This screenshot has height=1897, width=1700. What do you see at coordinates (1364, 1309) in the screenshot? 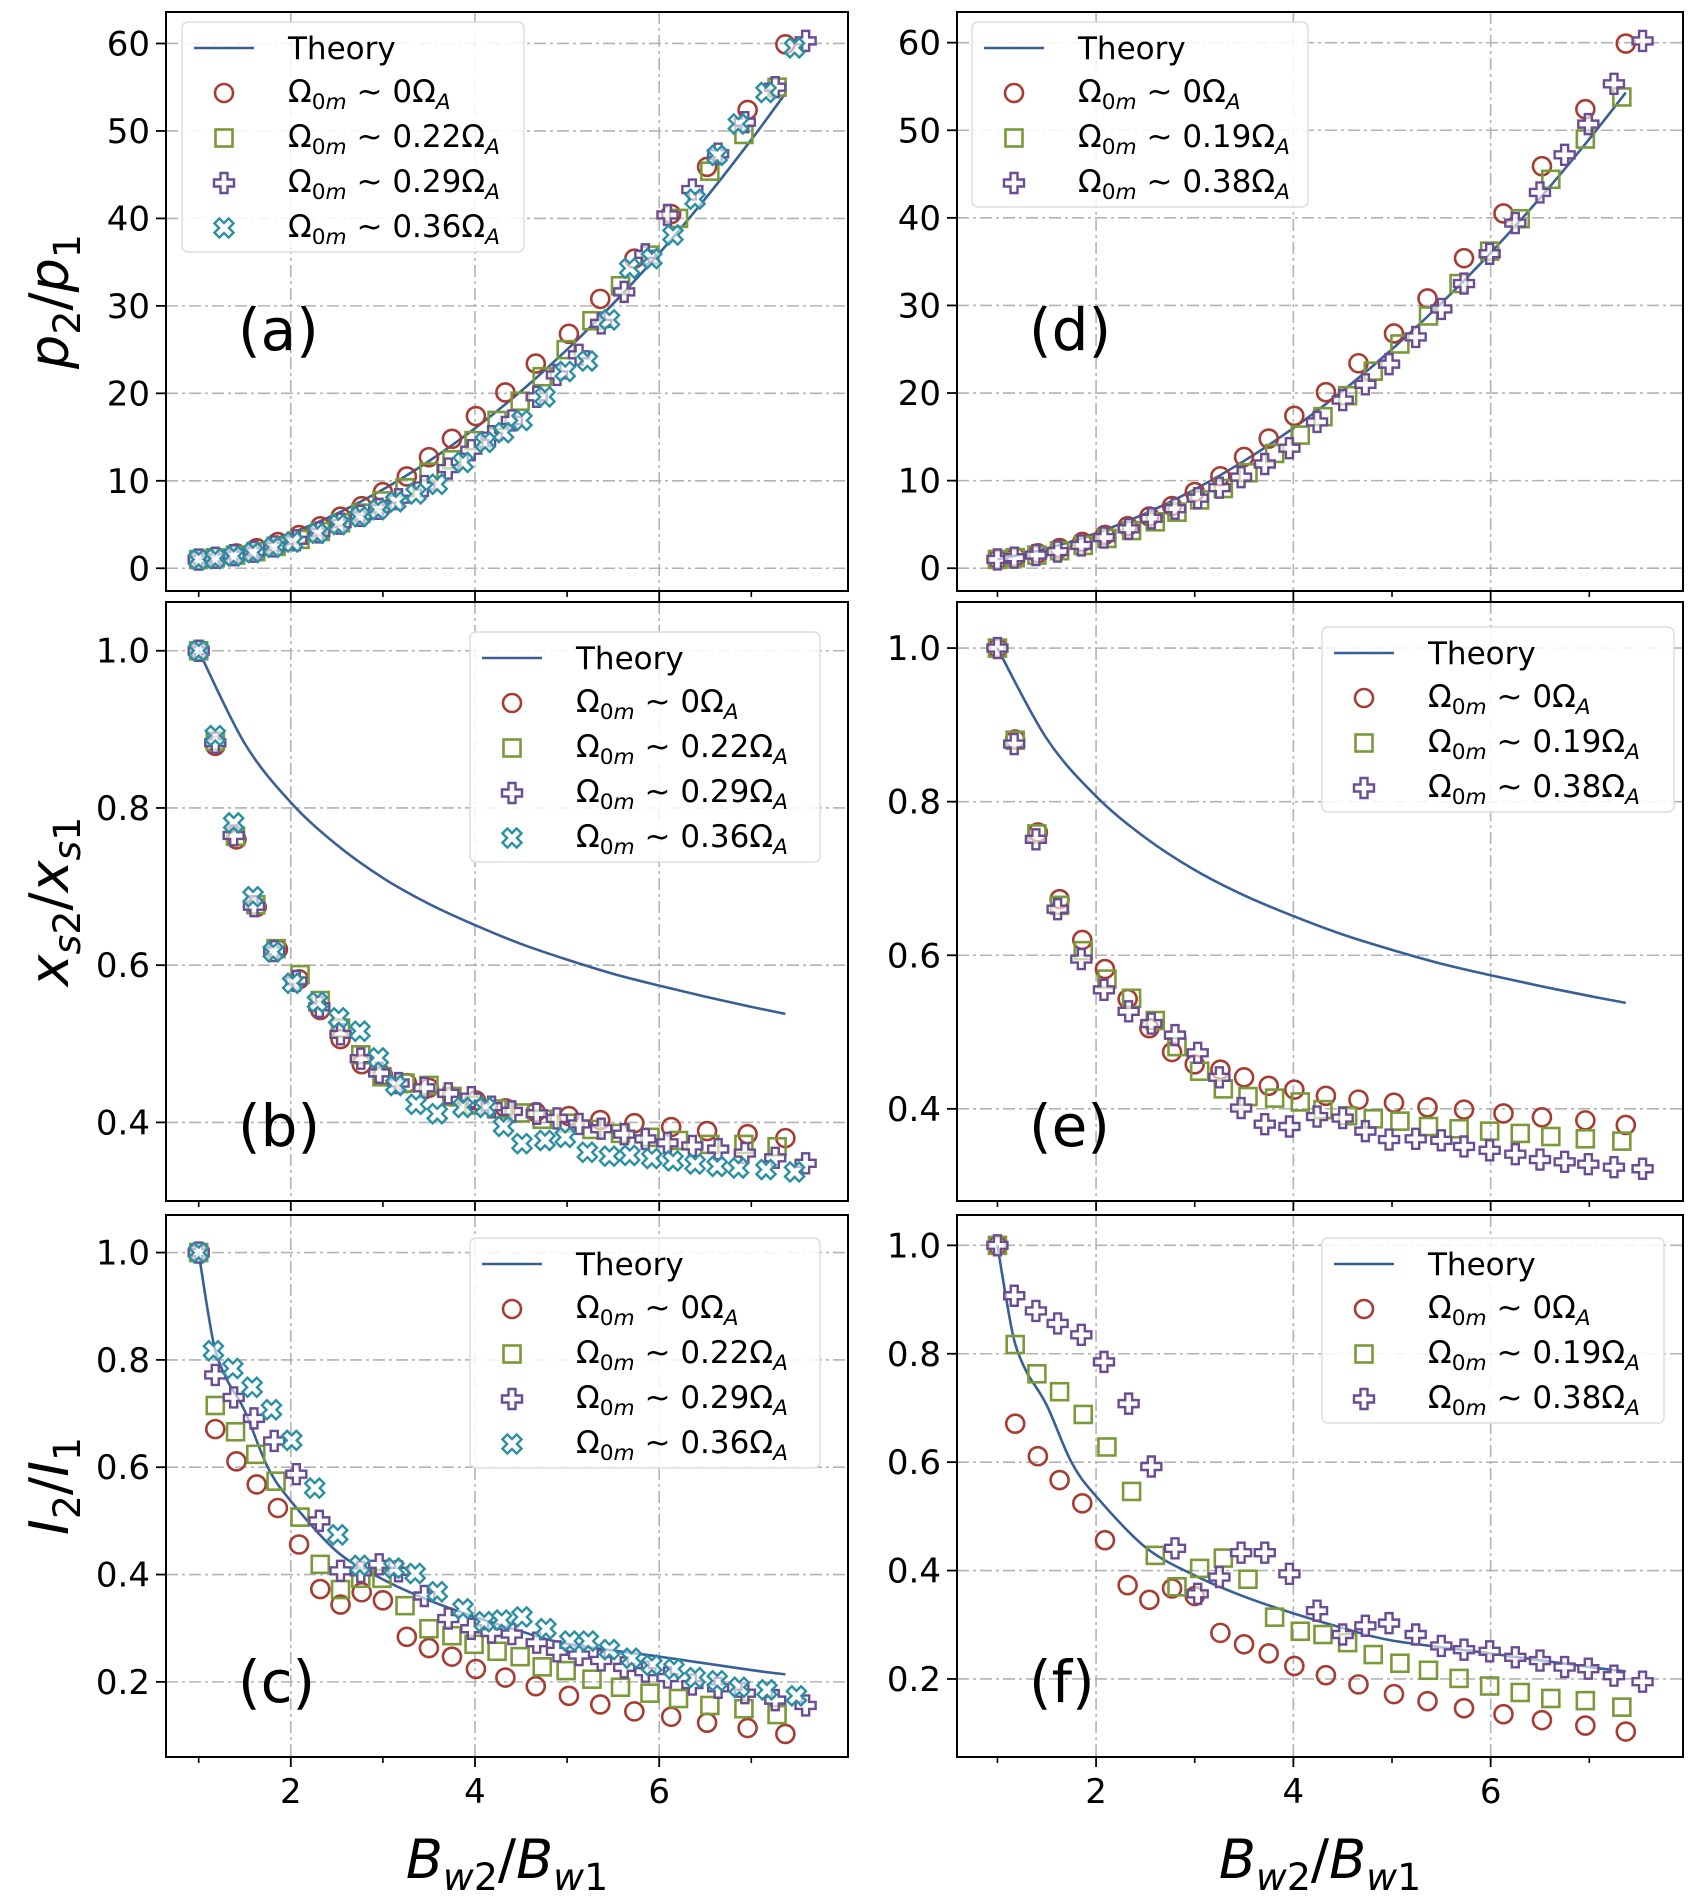
I see `legend-circle-swatch` at bounding box center [1364, 1309].